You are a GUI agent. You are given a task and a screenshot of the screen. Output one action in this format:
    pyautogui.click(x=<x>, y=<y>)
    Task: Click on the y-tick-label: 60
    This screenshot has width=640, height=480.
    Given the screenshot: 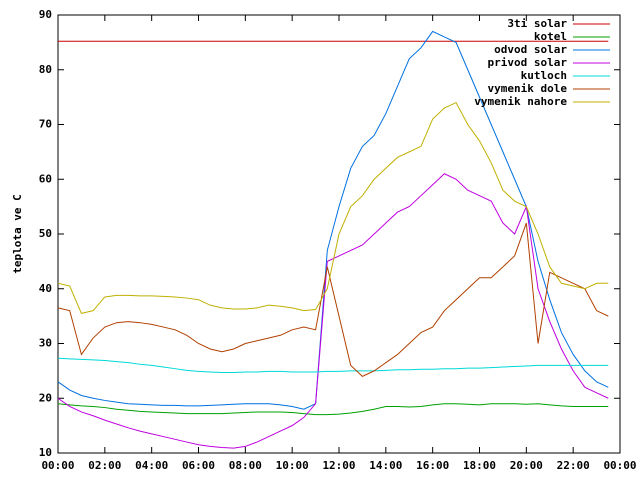 What is the action you would take?
    pyautogui.click(x=45, y=178)
    